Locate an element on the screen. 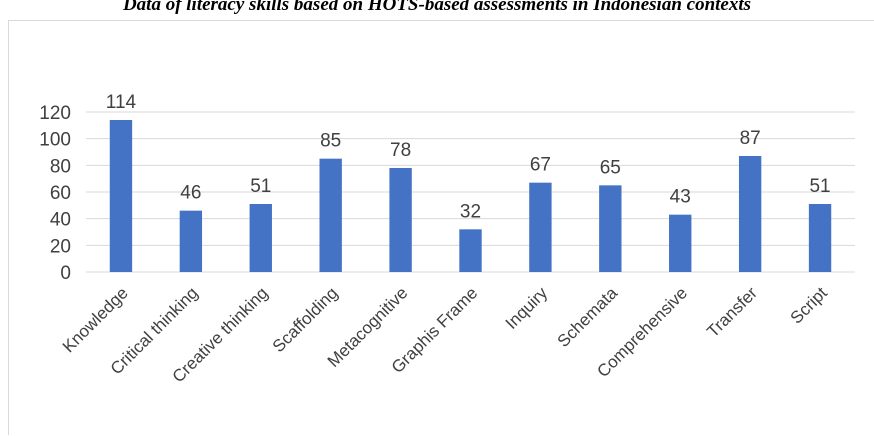 This screenshot has width=874, height=436. y-tick-label: 100 is located at coordinates (55, 140).